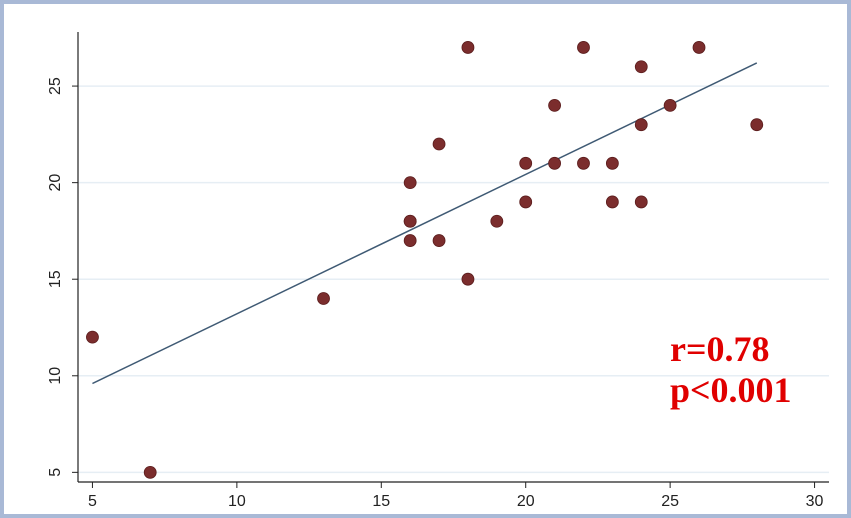 This screenshot has width=851, height=518. Describe the element at coordinates (456, 496) in the screenshot. I see `x-ticks: 5 10 15 20 25 30` at that location.